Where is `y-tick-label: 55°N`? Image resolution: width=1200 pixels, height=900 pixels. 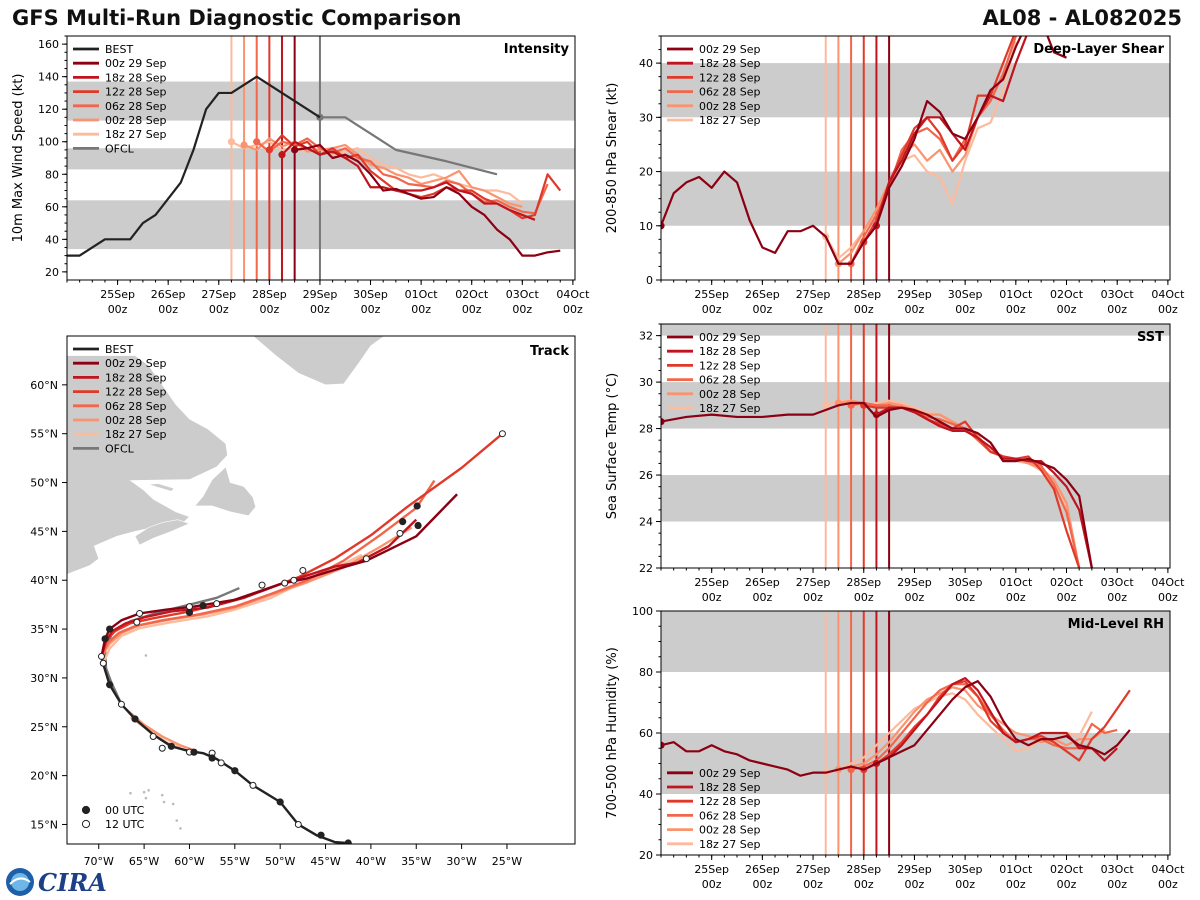
y-tick-label: 55°N is located at coordinates (44, 434).